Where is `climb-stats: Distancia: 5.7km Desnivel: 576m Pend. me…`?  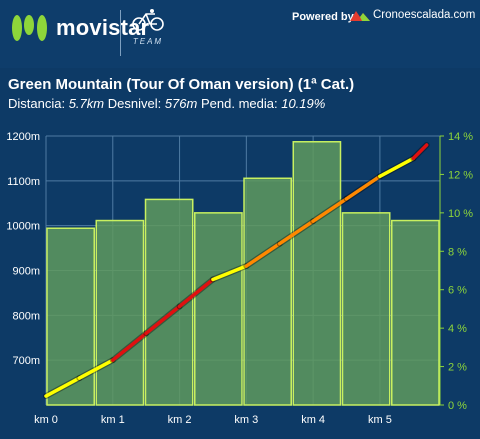 climb-stats: Distancia: 5.7km Desnivel: 576m Pend. me… is located at coordinates (166, 103).